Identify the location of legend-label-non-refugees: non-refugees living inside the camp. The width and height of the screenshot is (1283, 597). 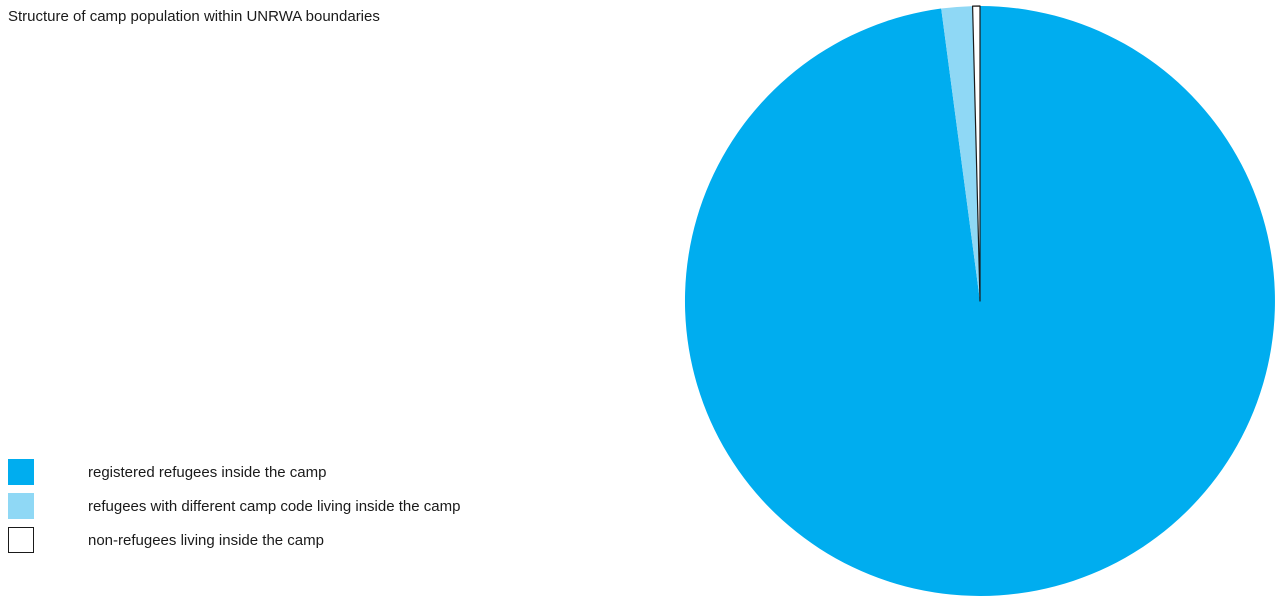
(206, 540).